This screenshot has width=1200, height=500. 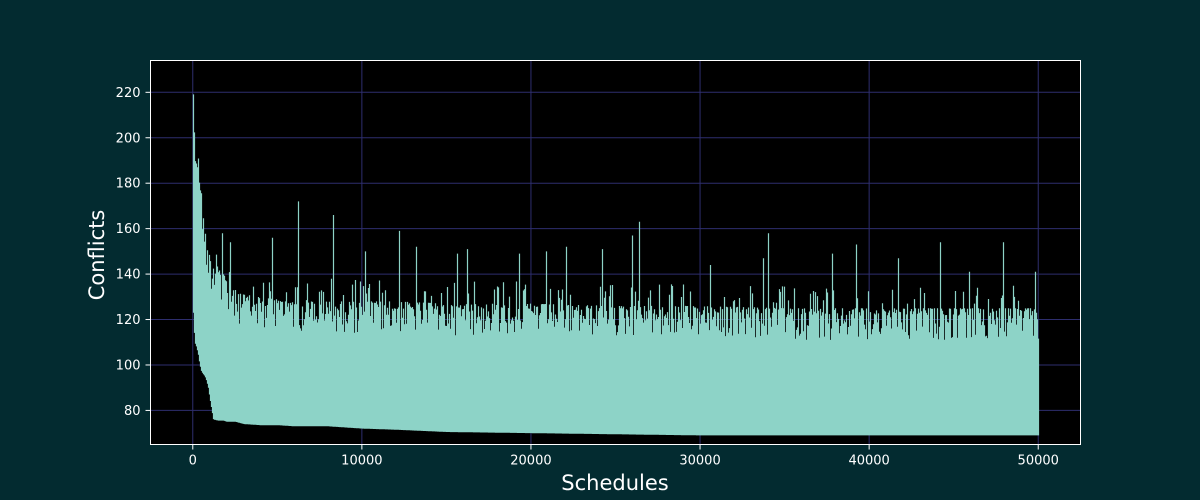 What do you see at coordinates (128, 365) in the screenshot?
I see `y-tick-label: 100` at bounding box center [128, 365].